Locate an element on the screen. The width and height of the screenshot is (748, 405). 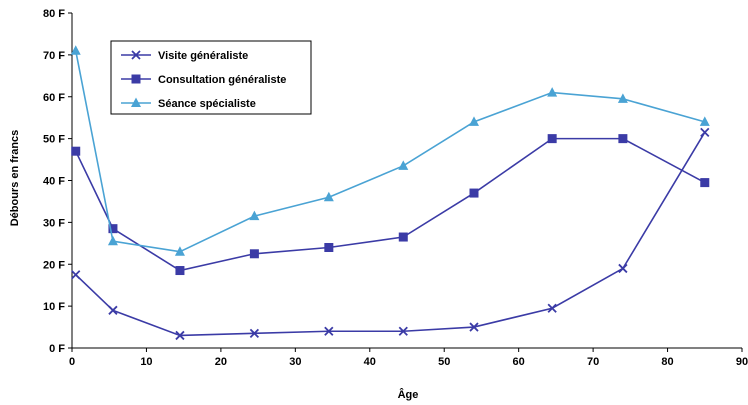
y-tick-label: 30 F is located at coordinates (54, 223).